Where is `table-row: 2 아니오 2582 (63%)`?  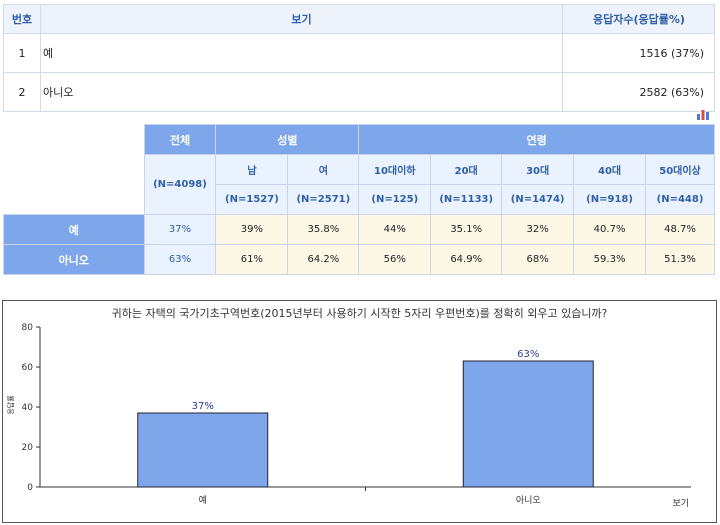 table-row: 2 아니오 2582 (63%) is located at coordinates (359, 92).